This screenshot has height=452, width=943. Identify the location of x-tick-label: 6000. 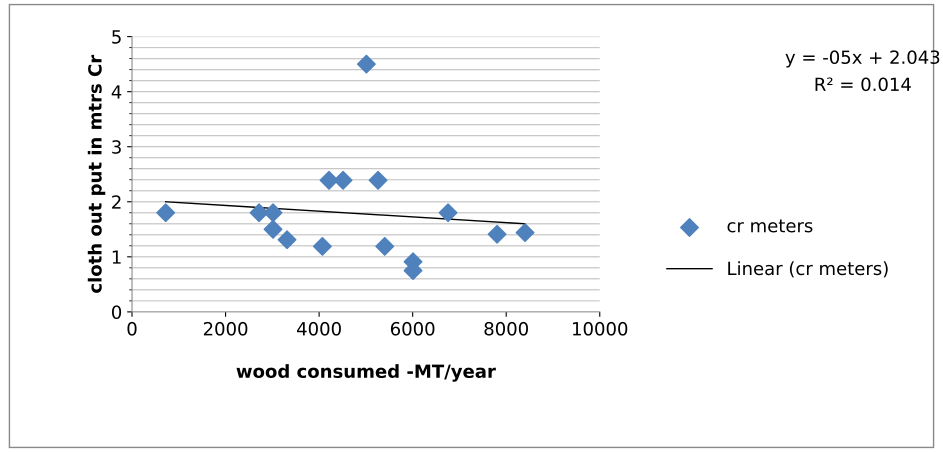
(412, 329).